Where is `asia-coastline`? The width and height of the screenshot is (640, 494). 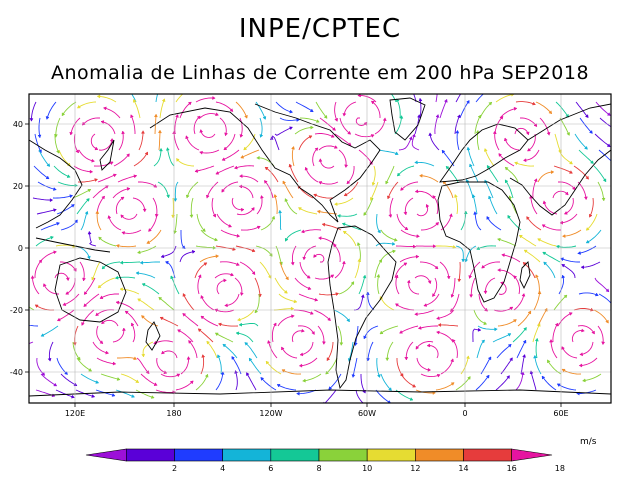 asia-coastline is located at coordinates (560, 159).